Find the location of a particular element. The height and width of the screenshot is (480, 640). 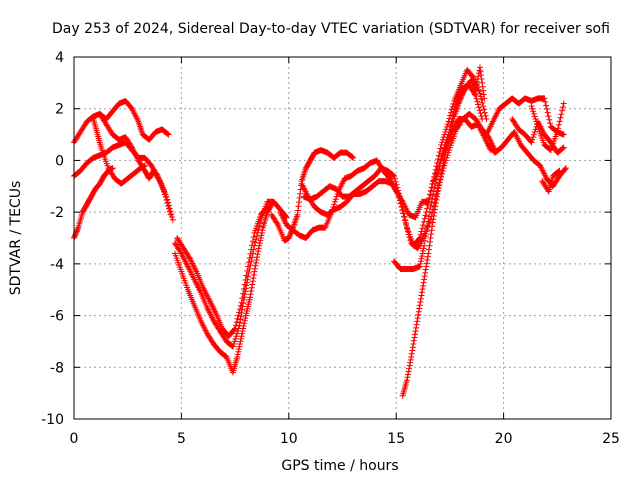

y-tick-label: 4 is located at coordinates (59, 58).